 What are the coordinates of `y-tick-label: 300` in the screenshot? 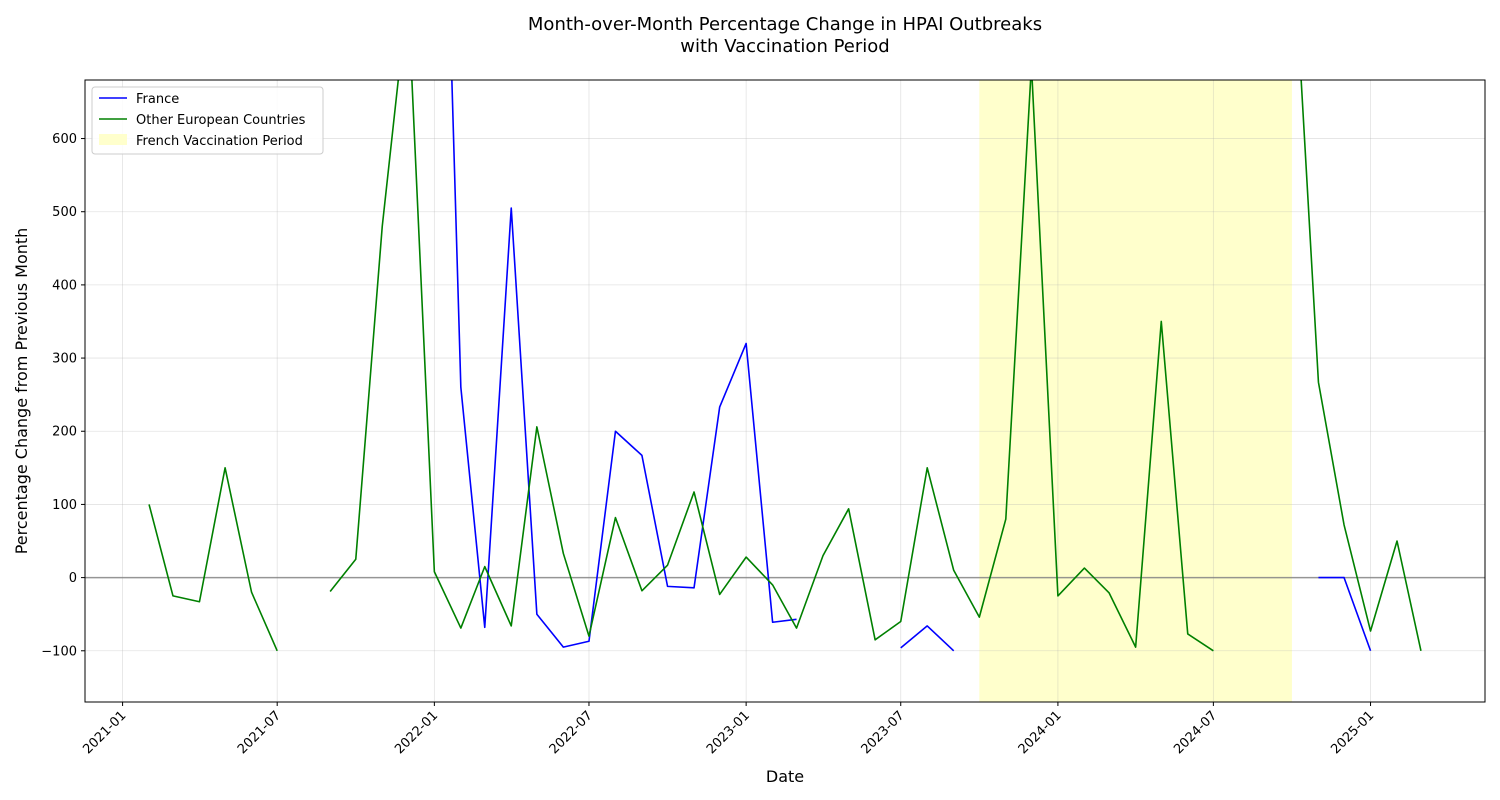 It's located at (64, 359).